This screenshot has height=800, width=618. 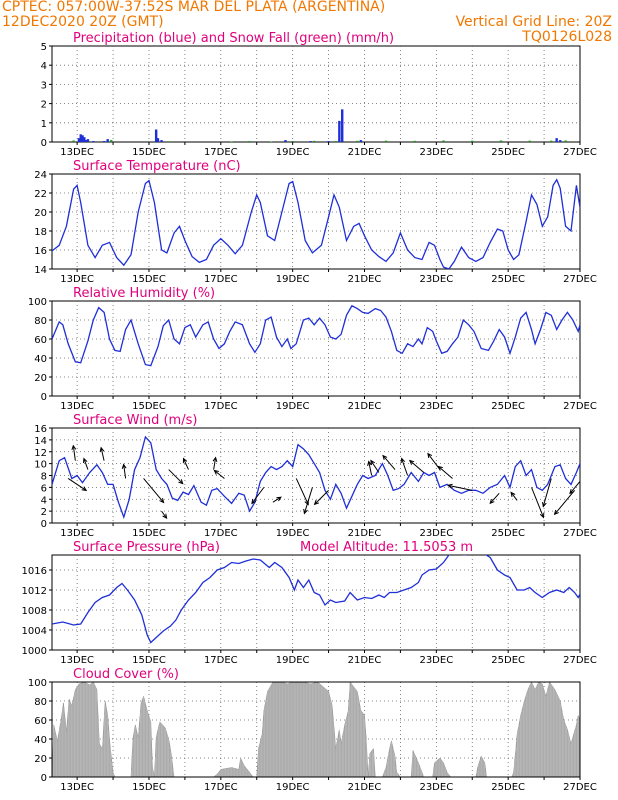 I want to click on xtick-label-temp: 13DEC, so click(x=77, y=279).